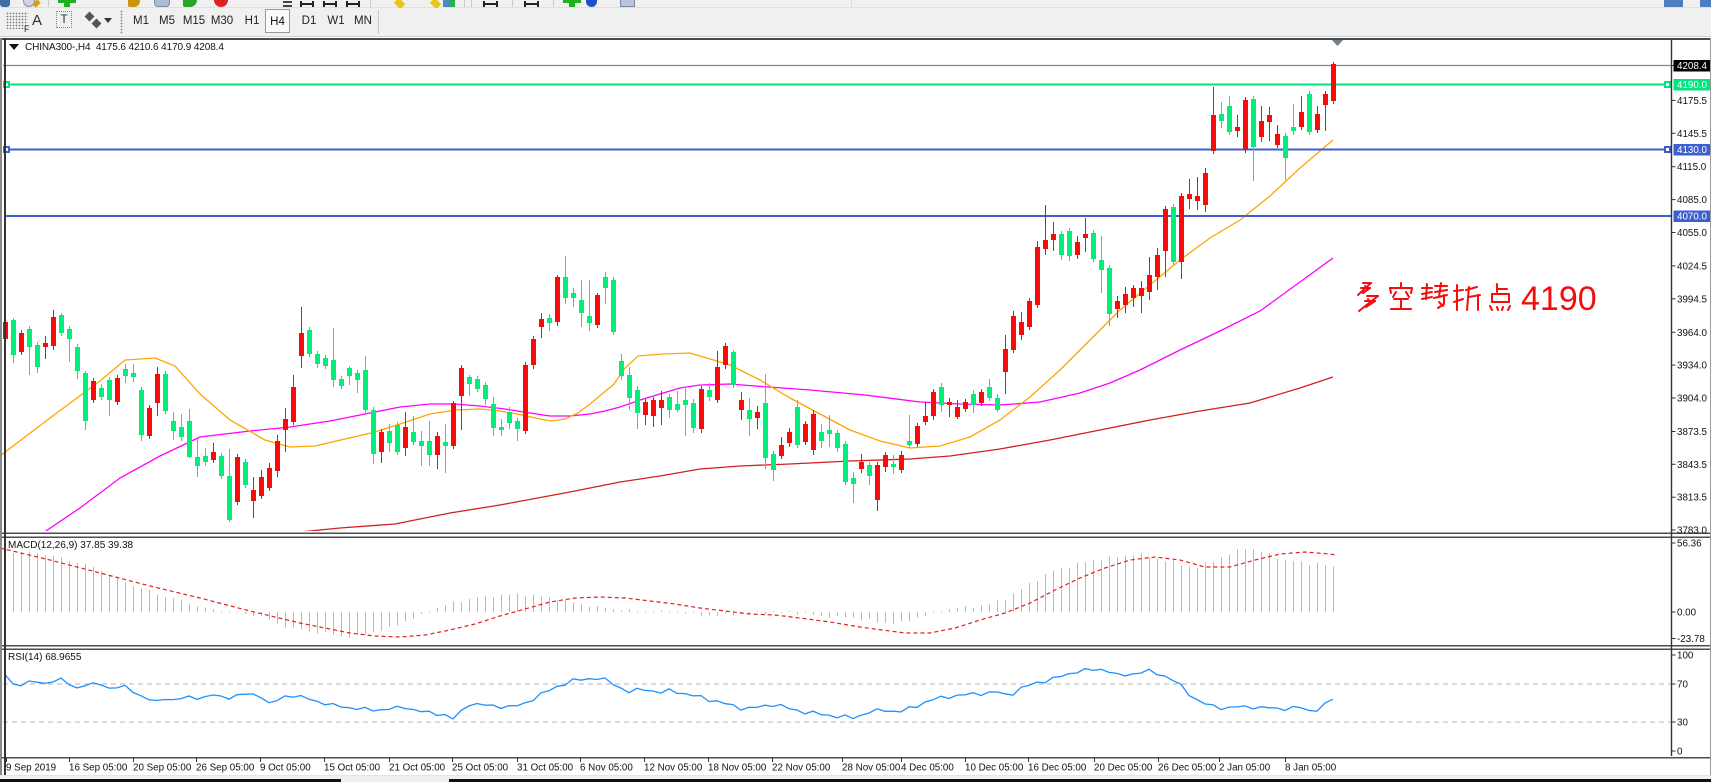 The image size is (1711, 782). I want to click on svg-text: 4115.0, so click(1692, 167).